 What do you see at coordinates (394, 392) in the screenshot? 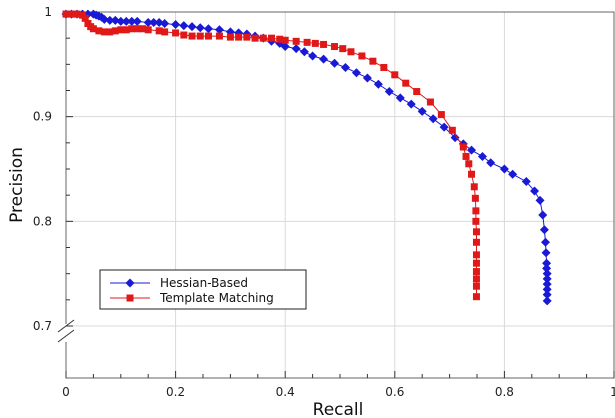
I see `x-tick-label: 0.6` at bounding box center [394, 392].